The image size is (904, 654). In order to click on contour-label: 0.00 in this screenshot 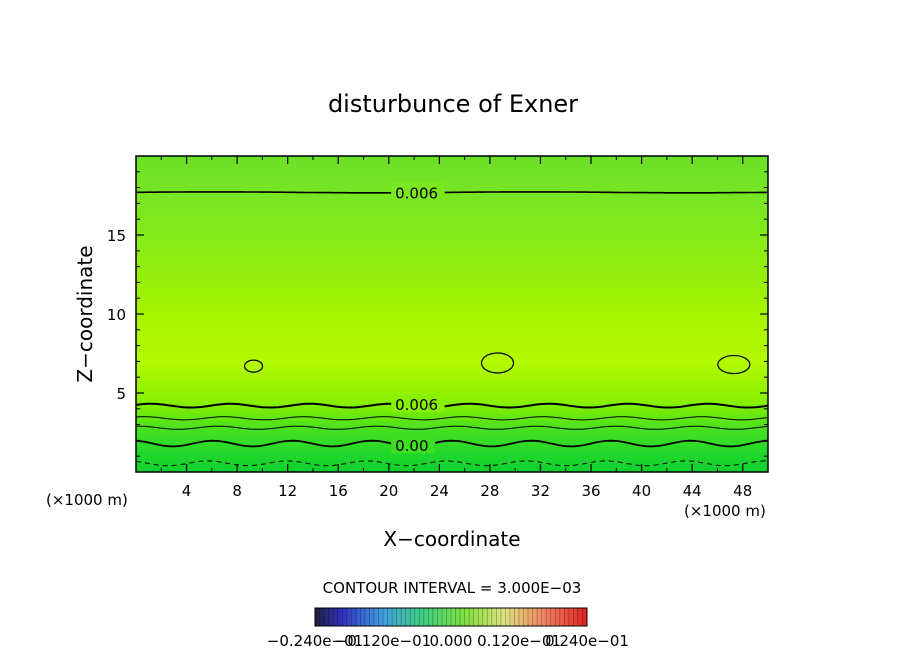, I will do `click(411, 446)`.